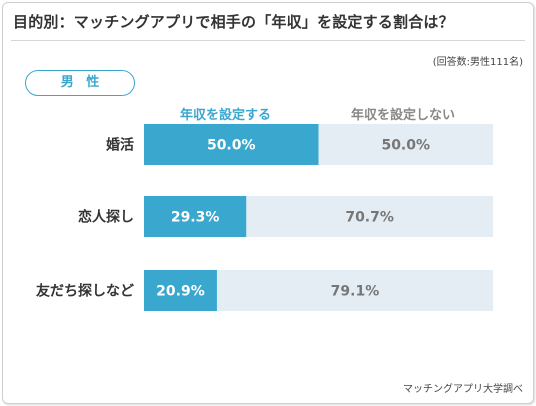 The image size is (536, 406). What do you see at coordinates (120, 145) in the screenshot?
I see `category-label: 婚活` at bounding box center [120, 145].